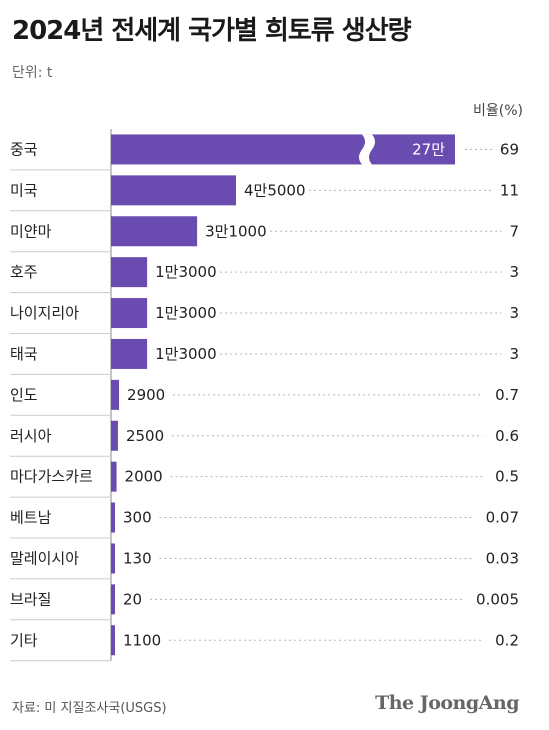  I want to click on ratio-label: 0.005, so click(497, 599).